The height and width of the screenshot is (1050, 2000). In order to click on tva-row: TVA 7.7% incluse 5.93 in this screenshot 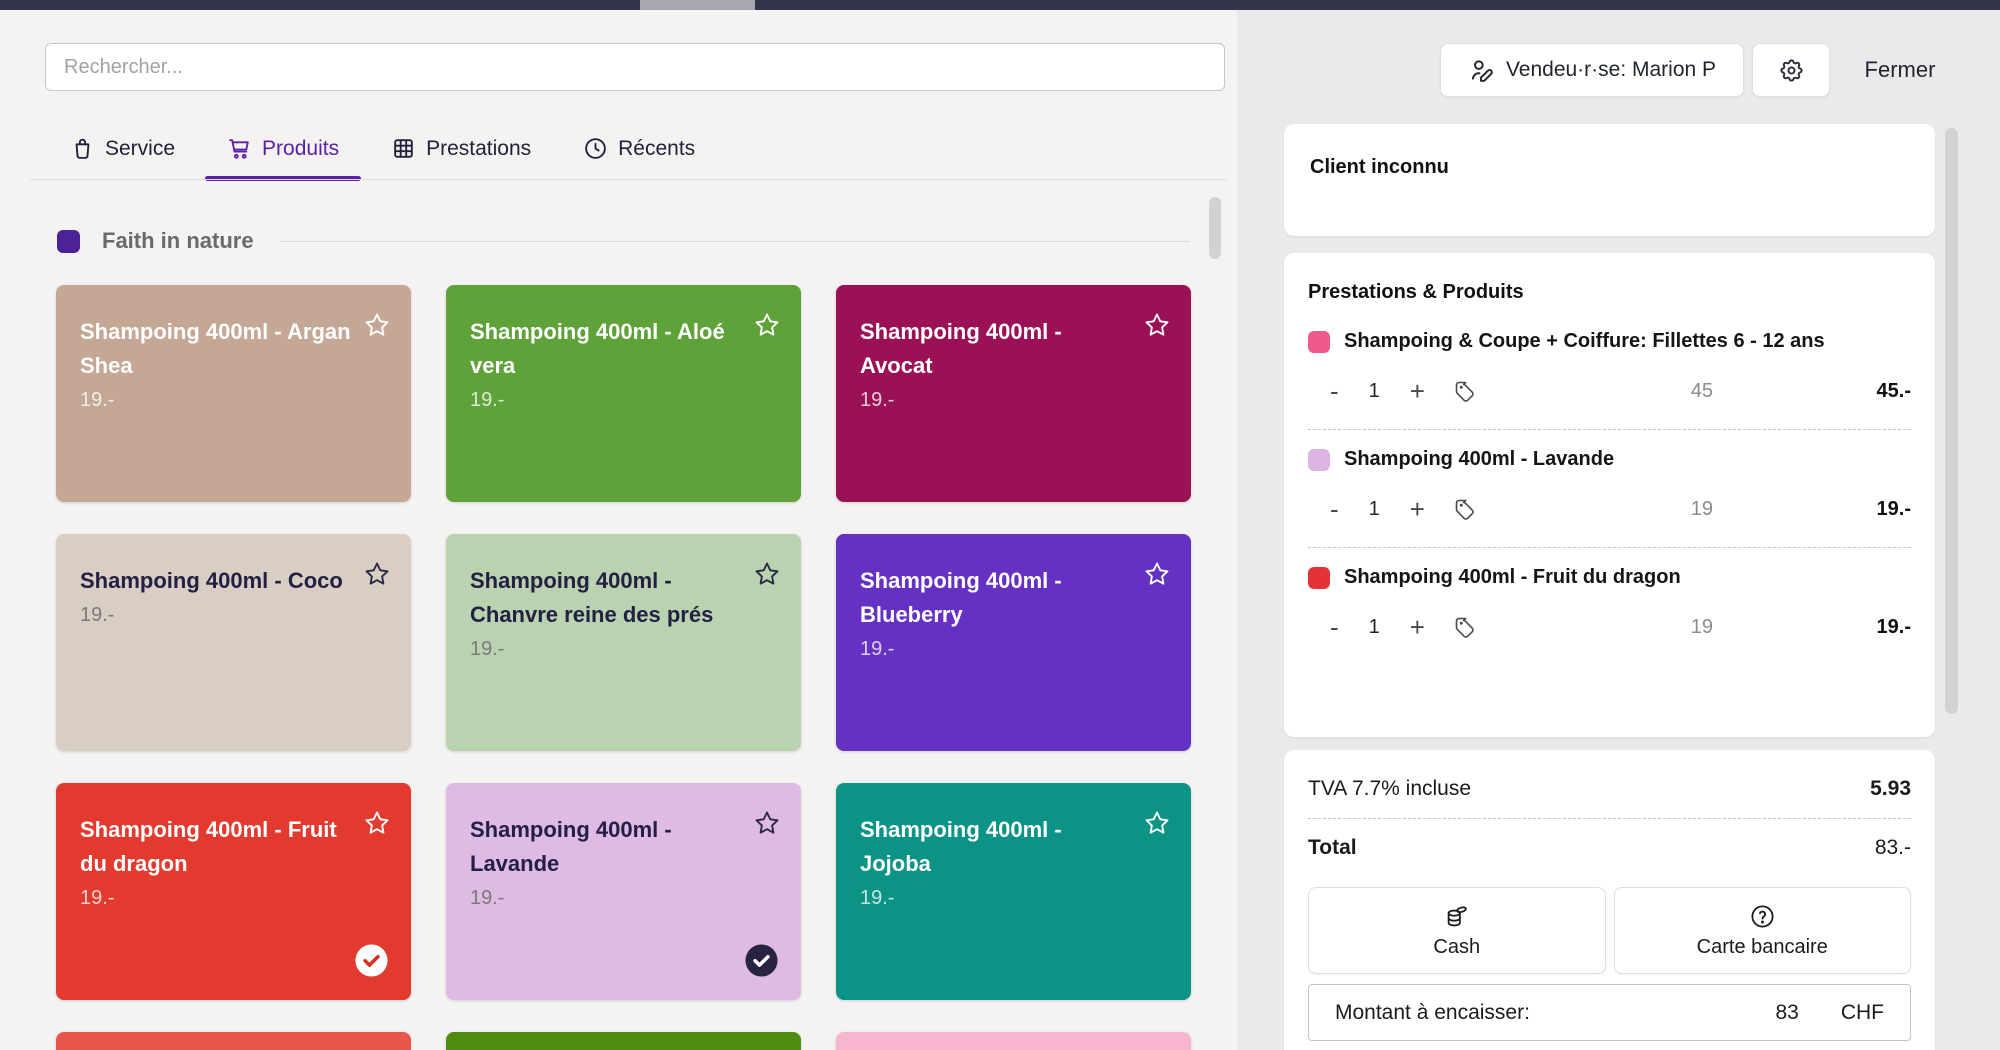, I will do `click(1609, 789)`.